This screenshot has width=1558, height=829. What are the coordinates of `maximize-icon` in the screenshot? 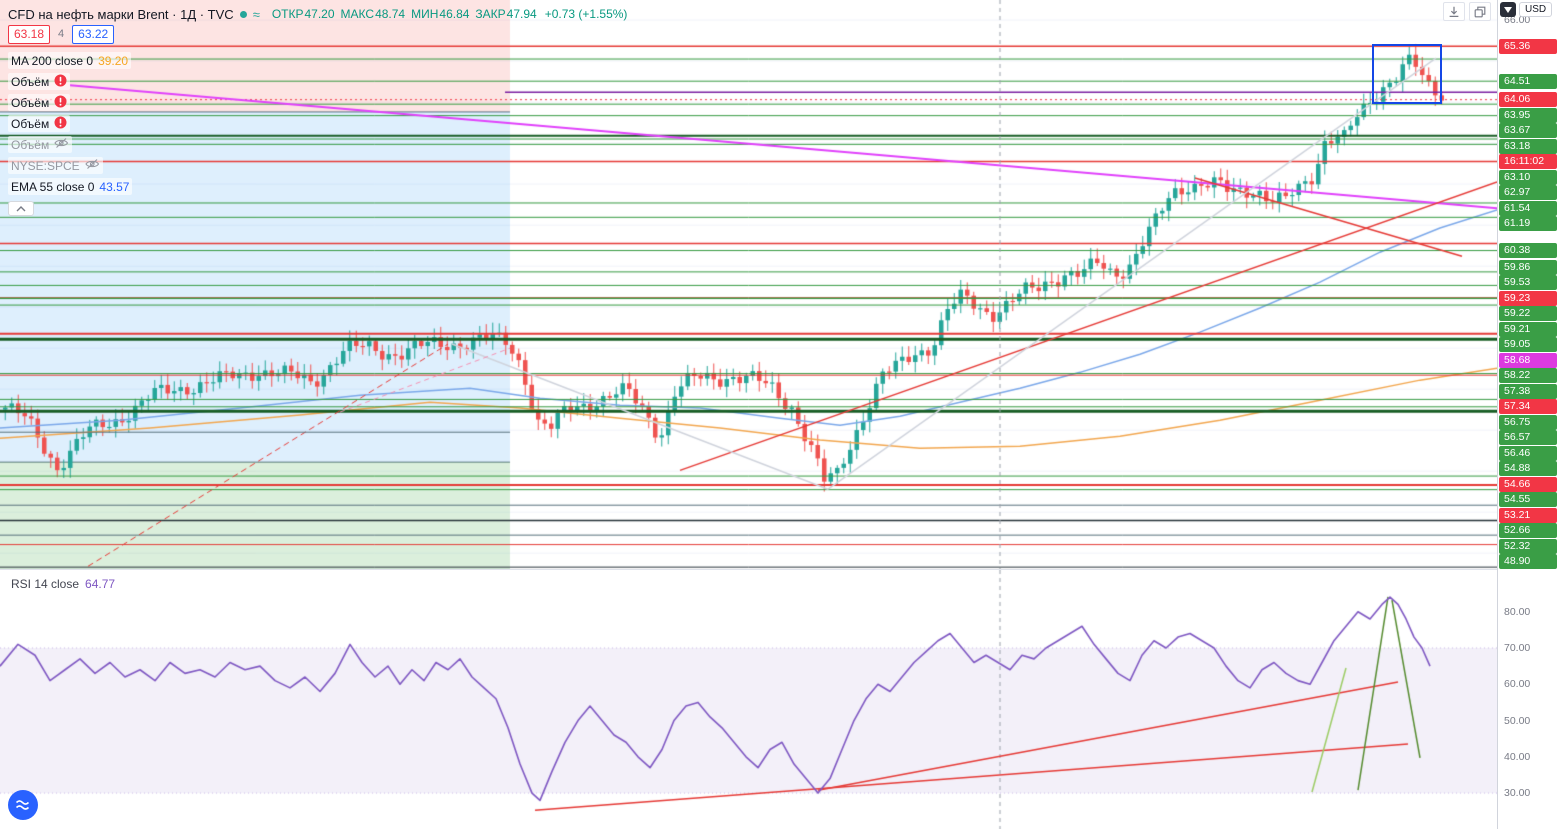 It's located at (1480, 11).